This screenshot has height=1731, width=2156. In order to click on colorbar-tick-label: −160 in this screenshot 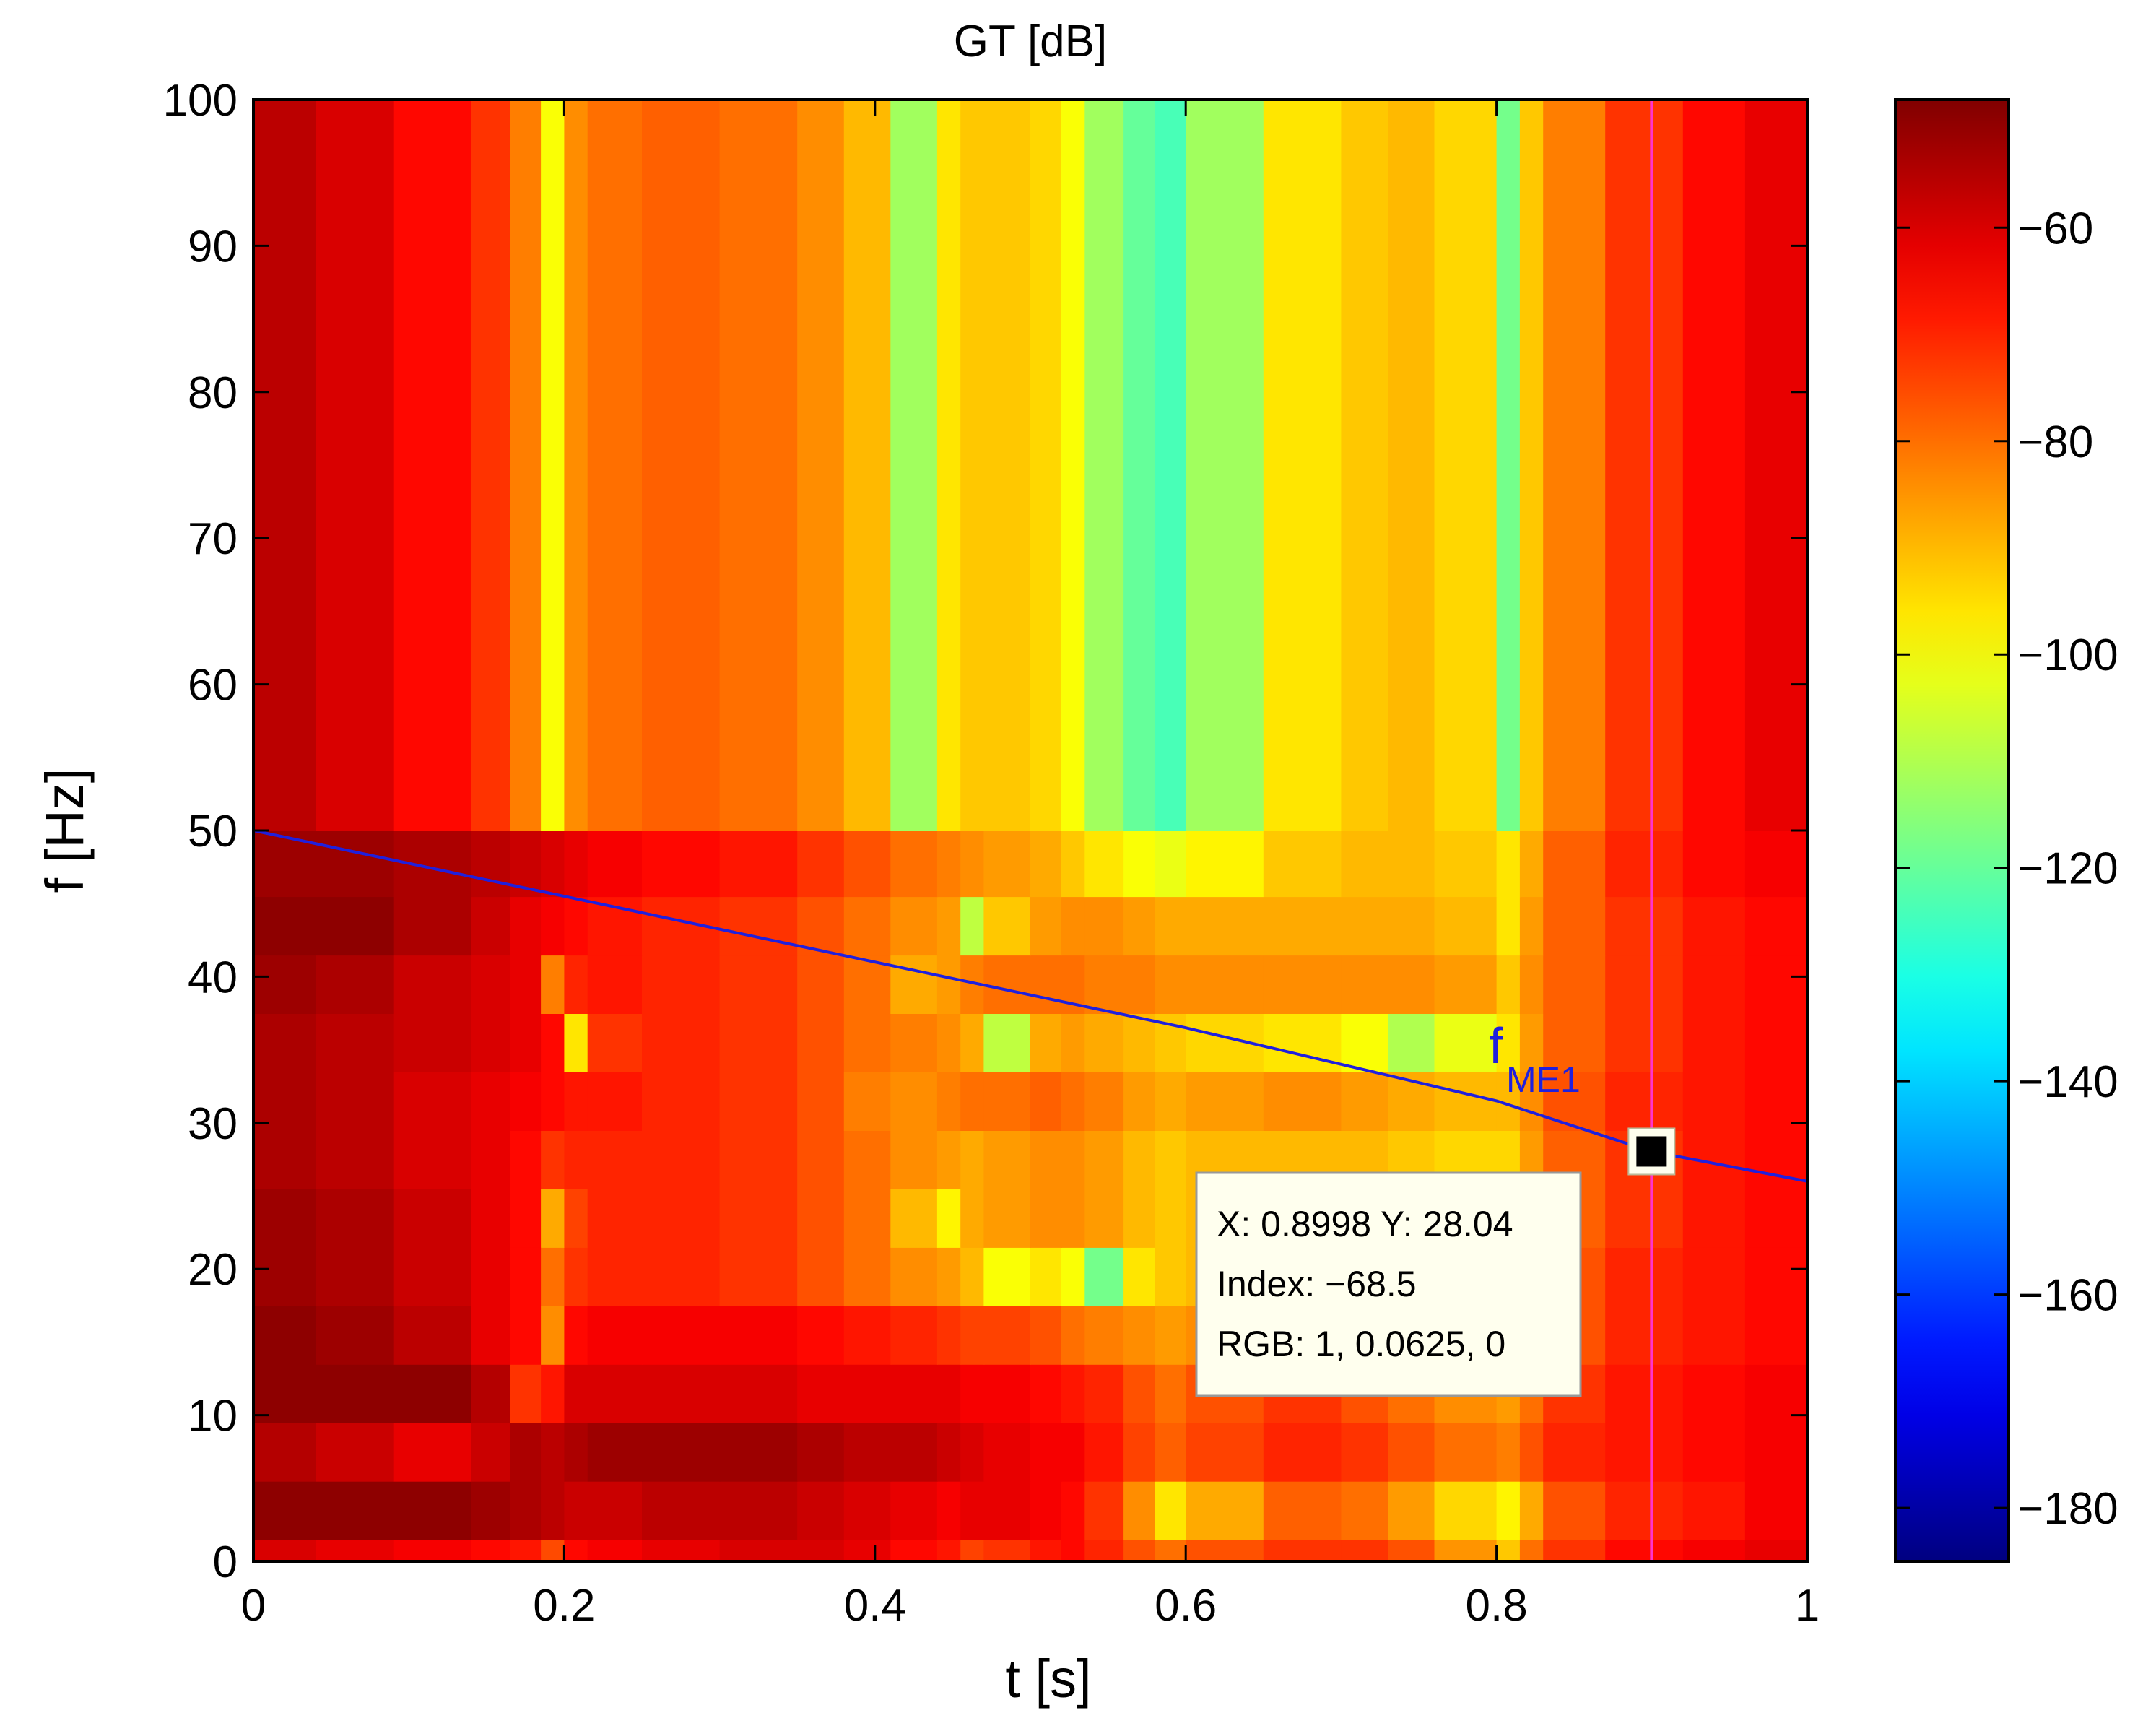, I will do `click(2067, 1296)`.